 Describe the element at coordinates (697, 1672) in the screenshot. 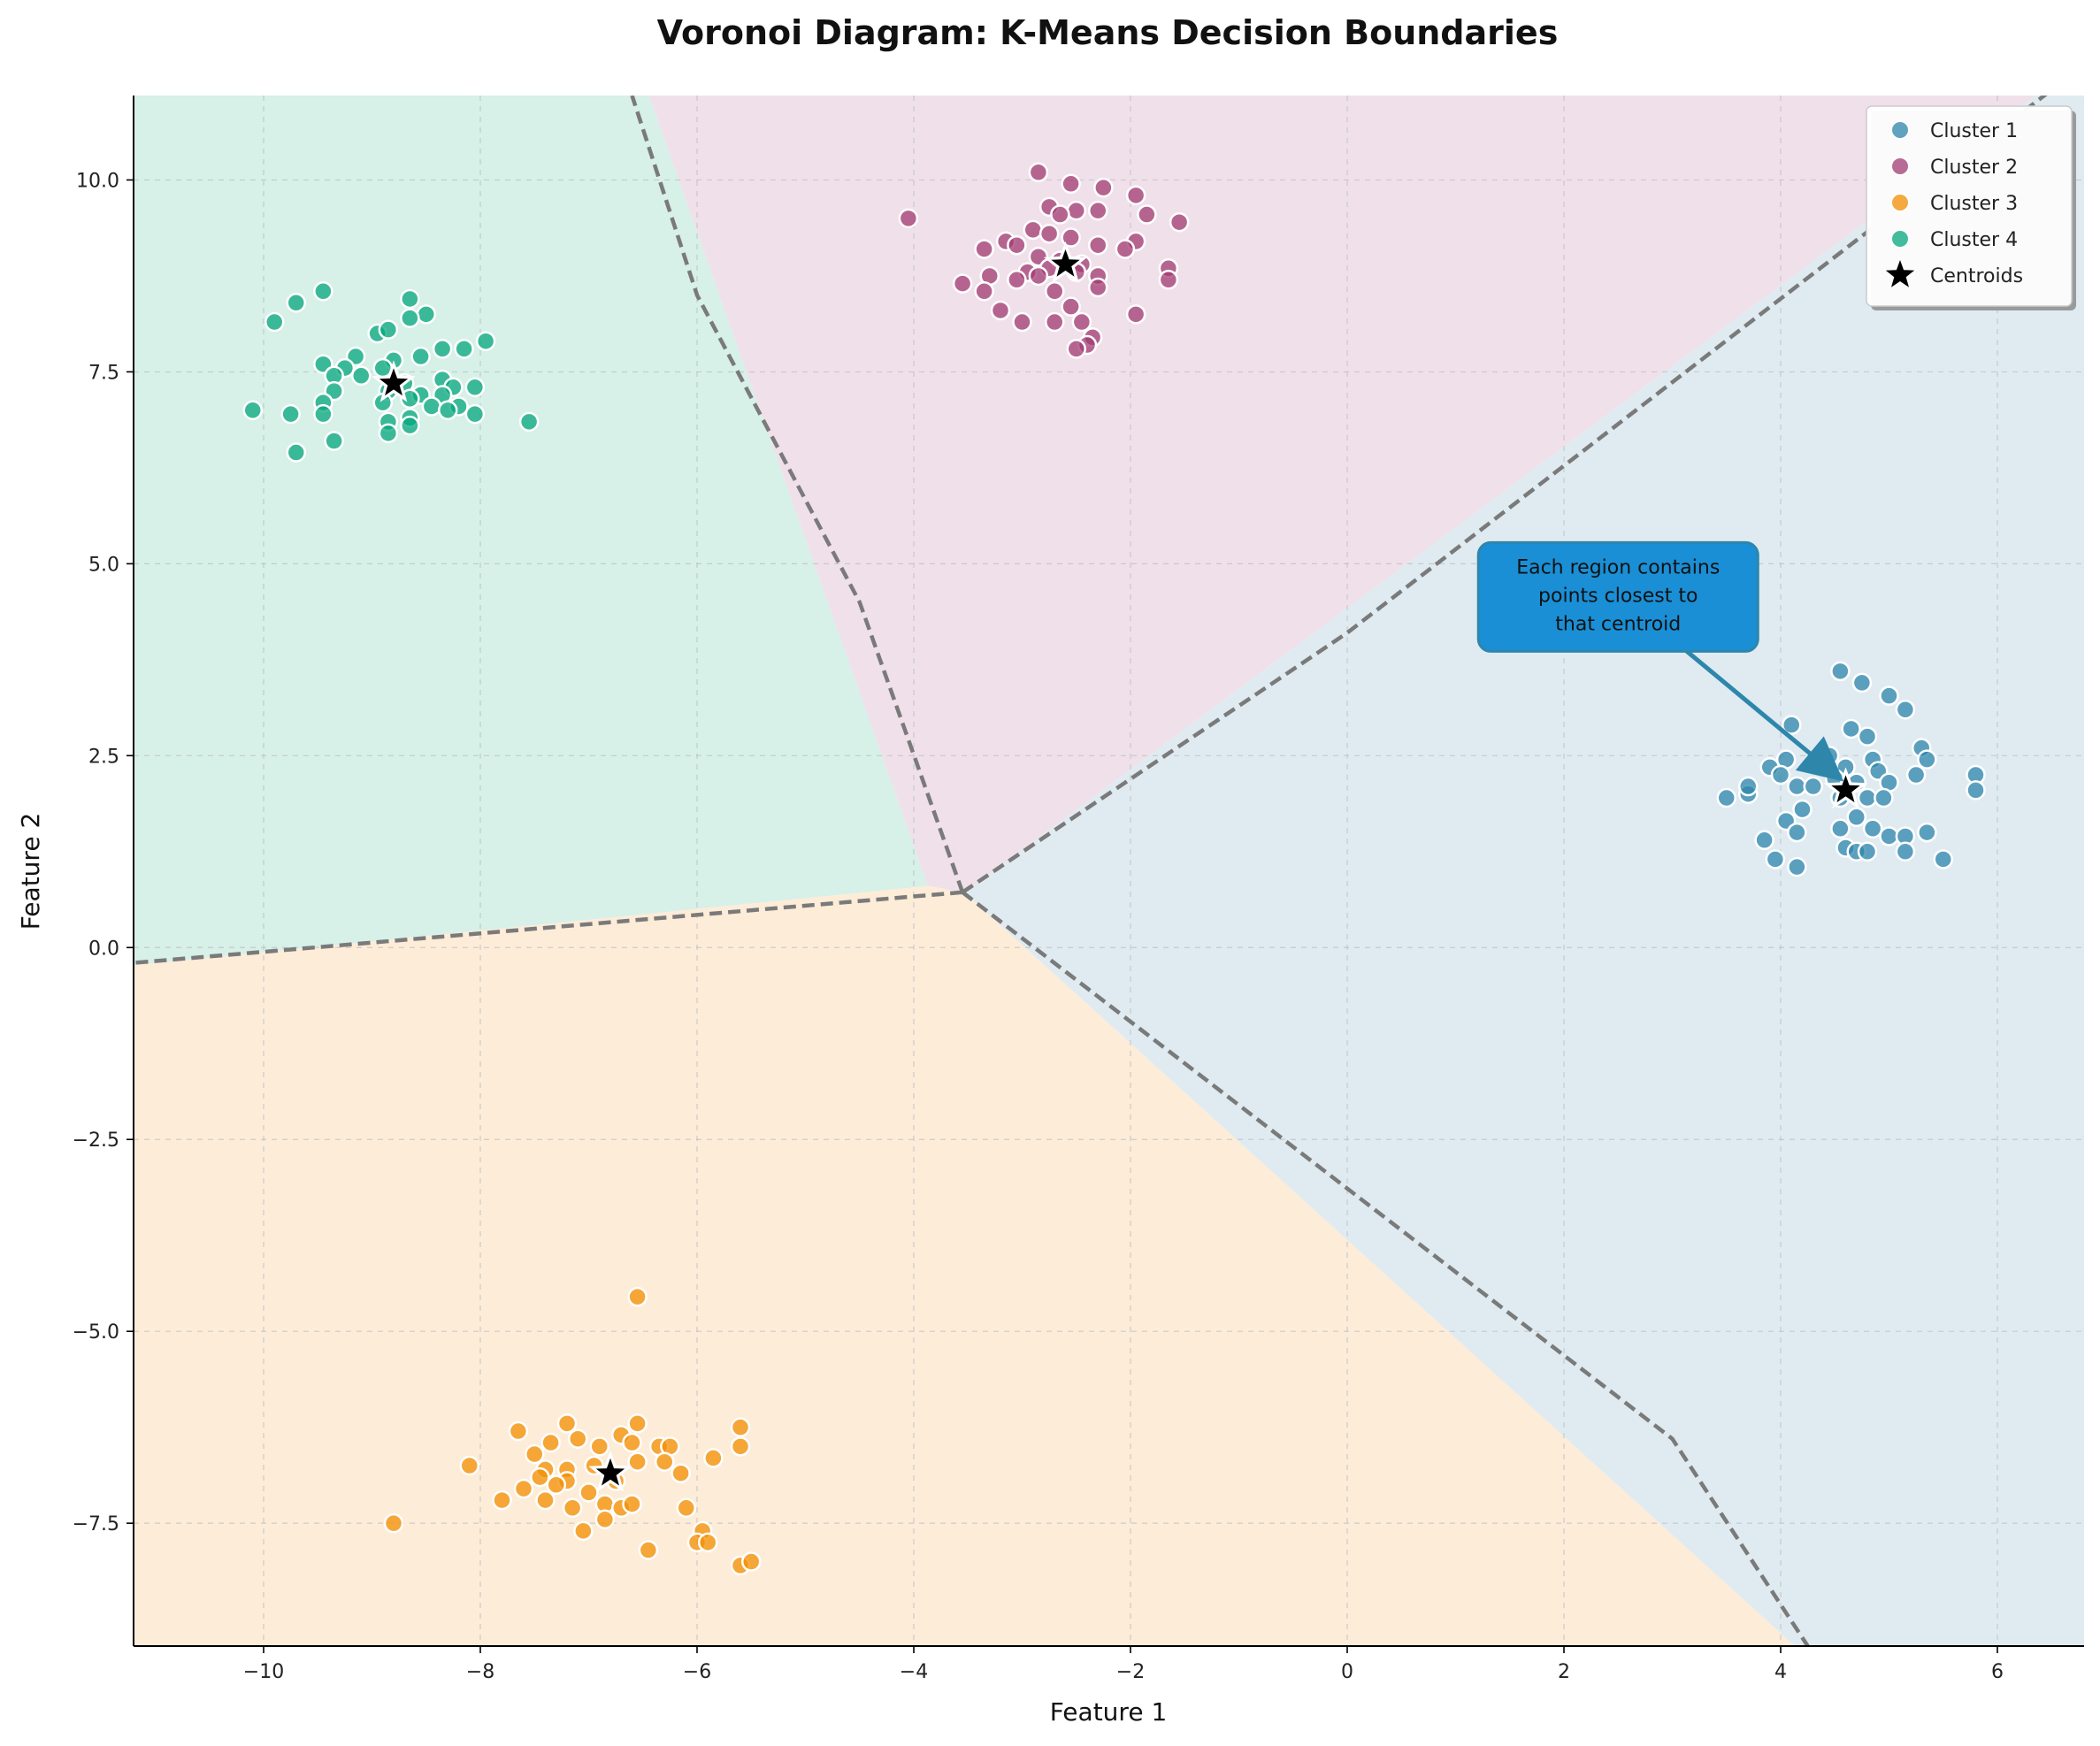

I see `x-tick-label: −6` at that location.